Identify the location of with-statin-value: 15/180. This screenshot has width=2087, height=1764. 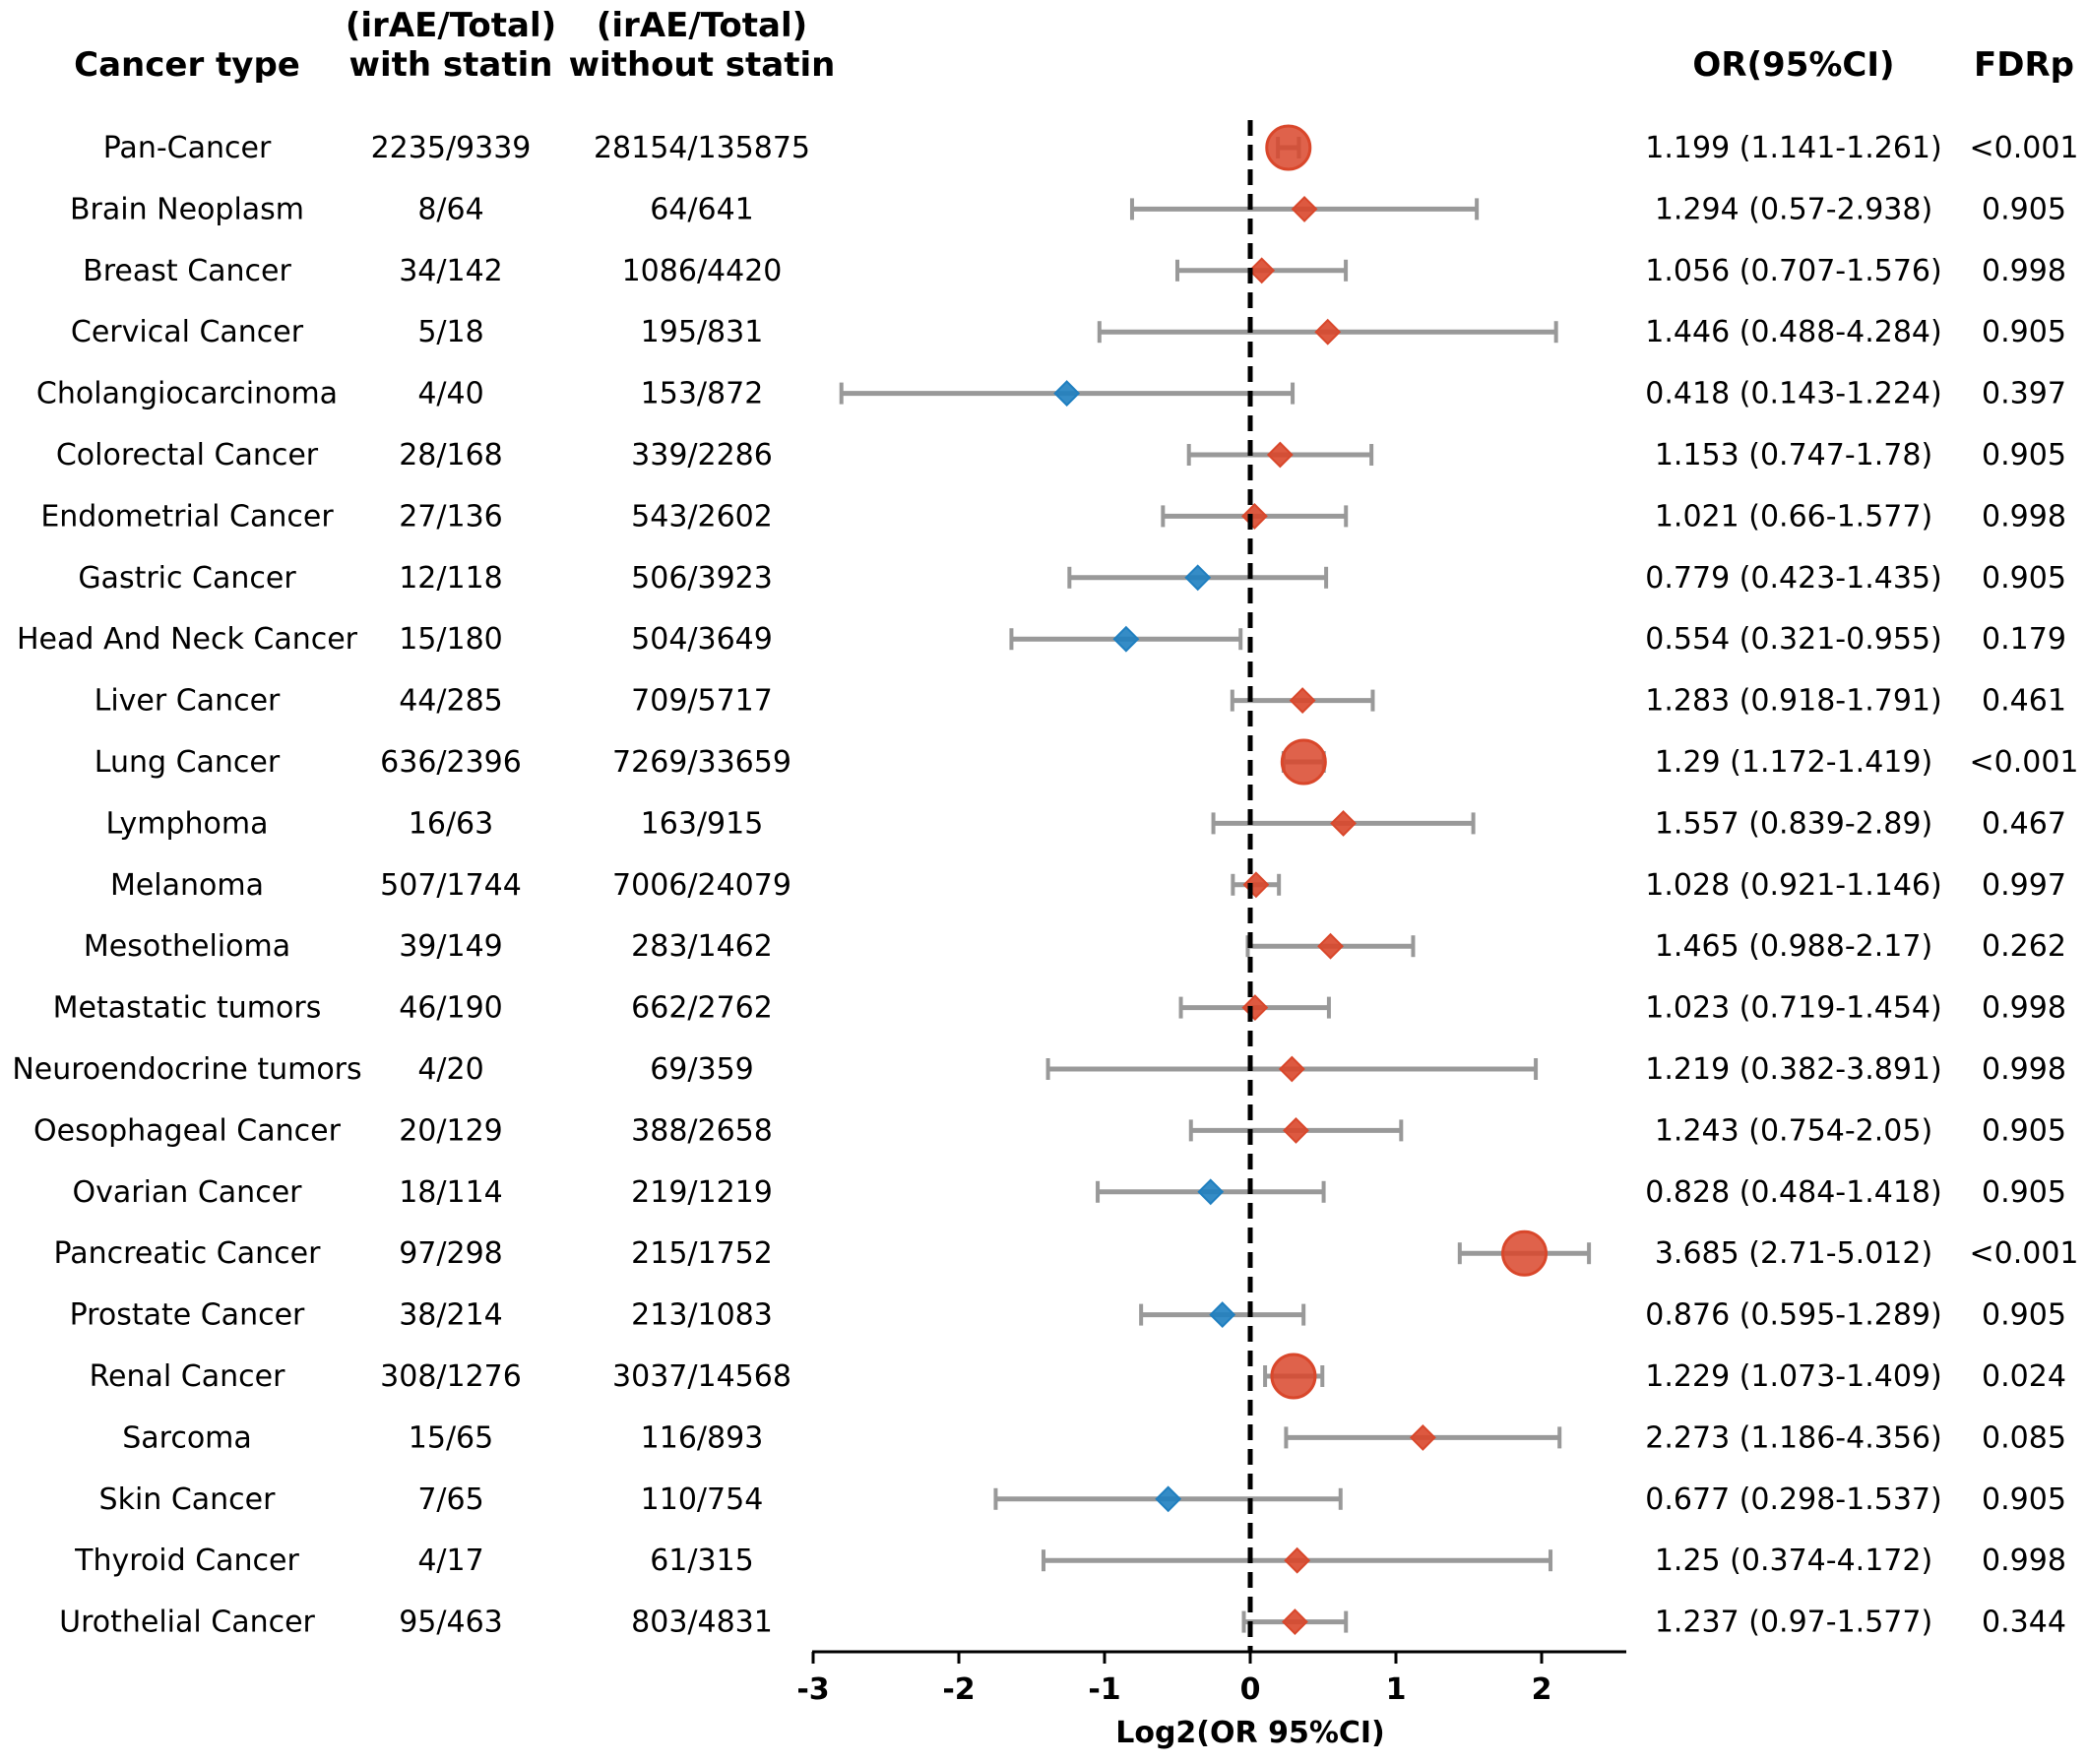
(451, 639).